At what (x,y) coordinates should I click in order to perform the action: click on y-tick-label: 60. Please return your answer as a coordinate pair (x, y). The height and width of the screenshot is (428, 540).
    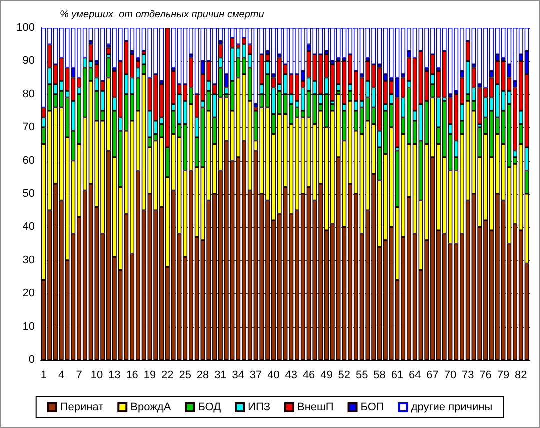
    Looking at the image, I should click on (28, 160).